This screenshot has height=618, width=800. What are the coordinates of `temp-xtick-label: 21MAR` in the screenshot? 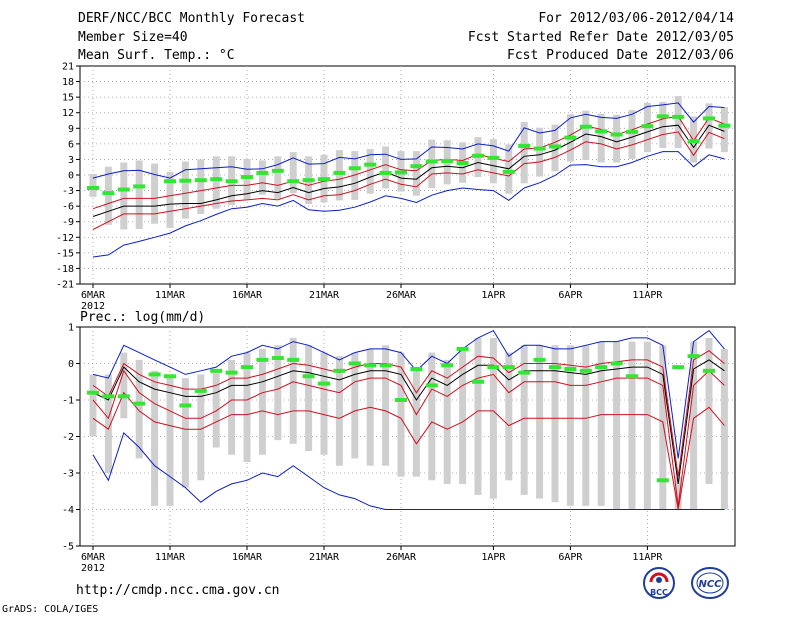 It's located at (324, 295).